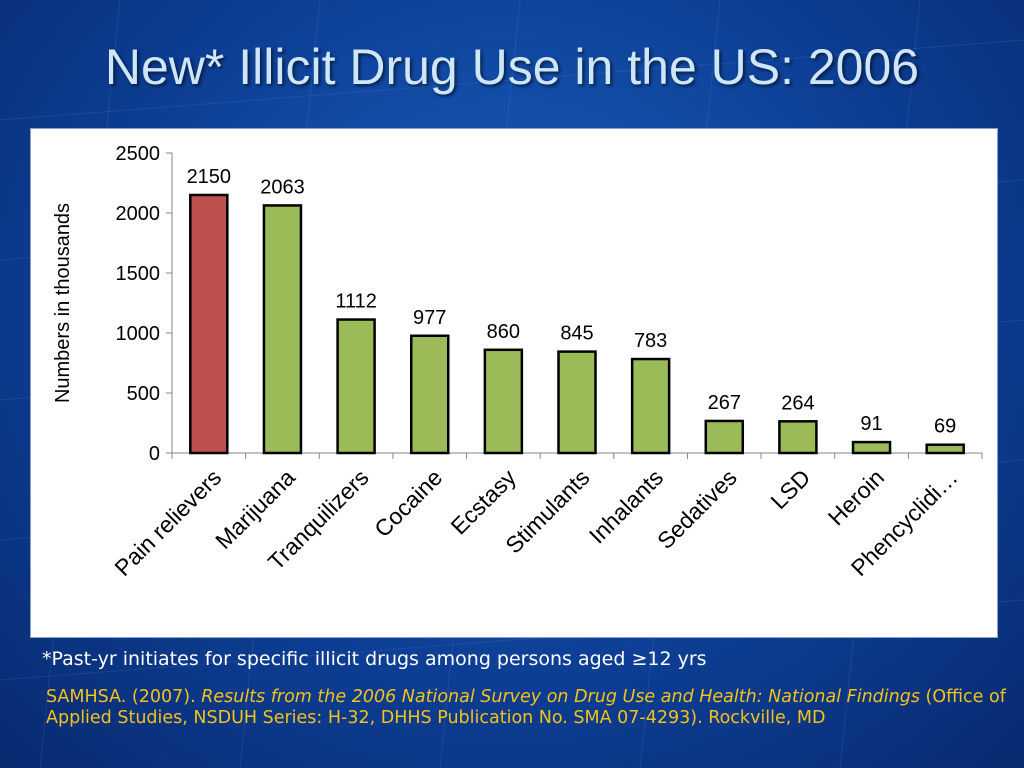 This screenshot has height=768, width=1024. I want to click on y-tick-label: 500, so click(143, 394).